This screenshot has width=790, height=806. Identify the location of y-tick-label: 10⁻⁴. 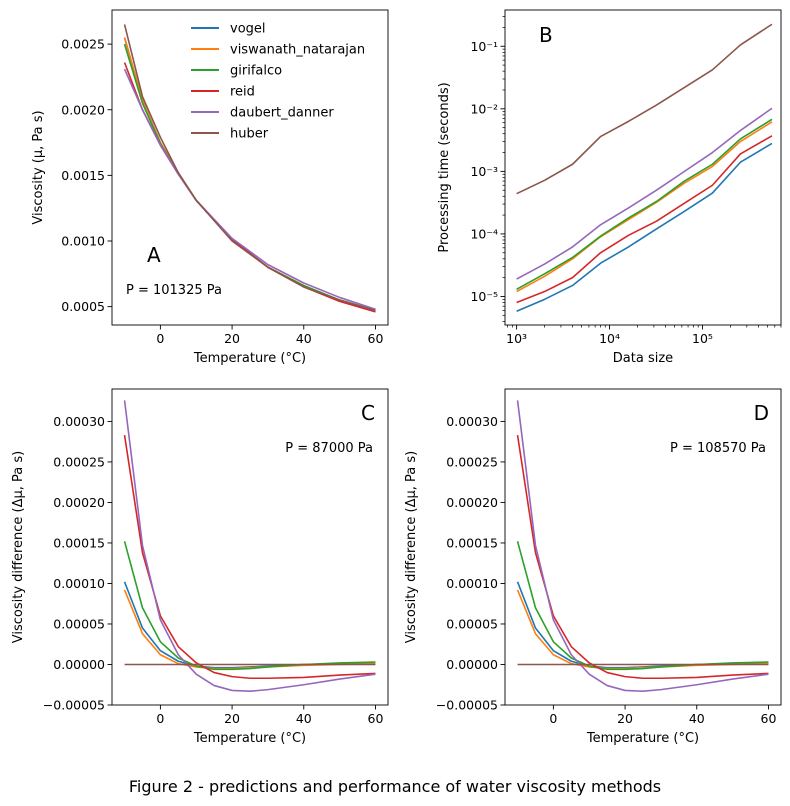
(484, 233).